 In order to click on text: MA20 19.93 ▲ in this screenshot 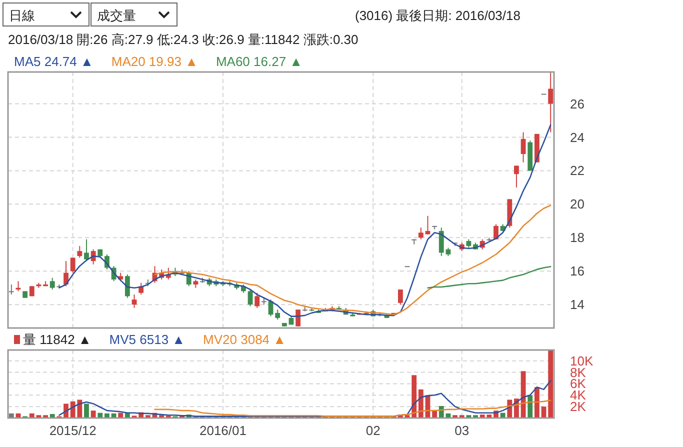, I will do `click(154, 61)`.